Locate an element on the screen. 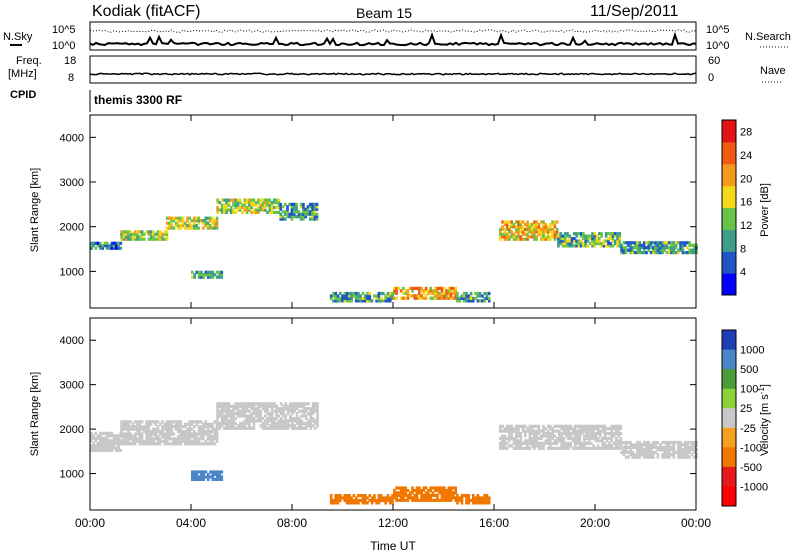  data-band is located at coordinates (267, 416).